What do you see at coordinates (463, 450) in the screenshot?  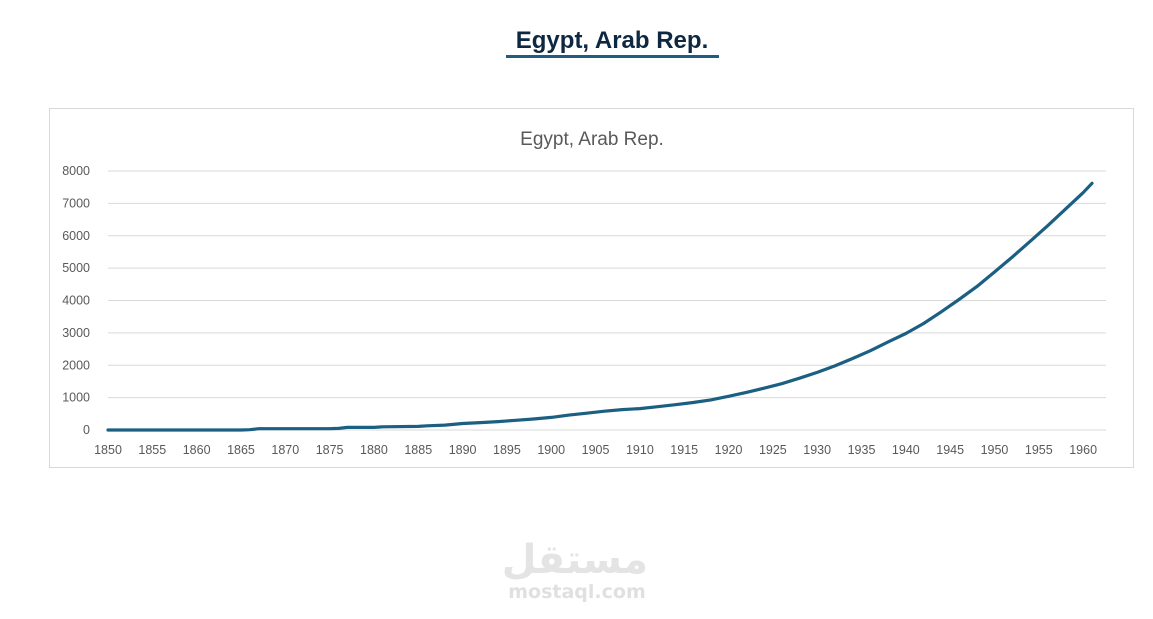 I see `x-tick-label: 1890` at bounding box center [463, 450].